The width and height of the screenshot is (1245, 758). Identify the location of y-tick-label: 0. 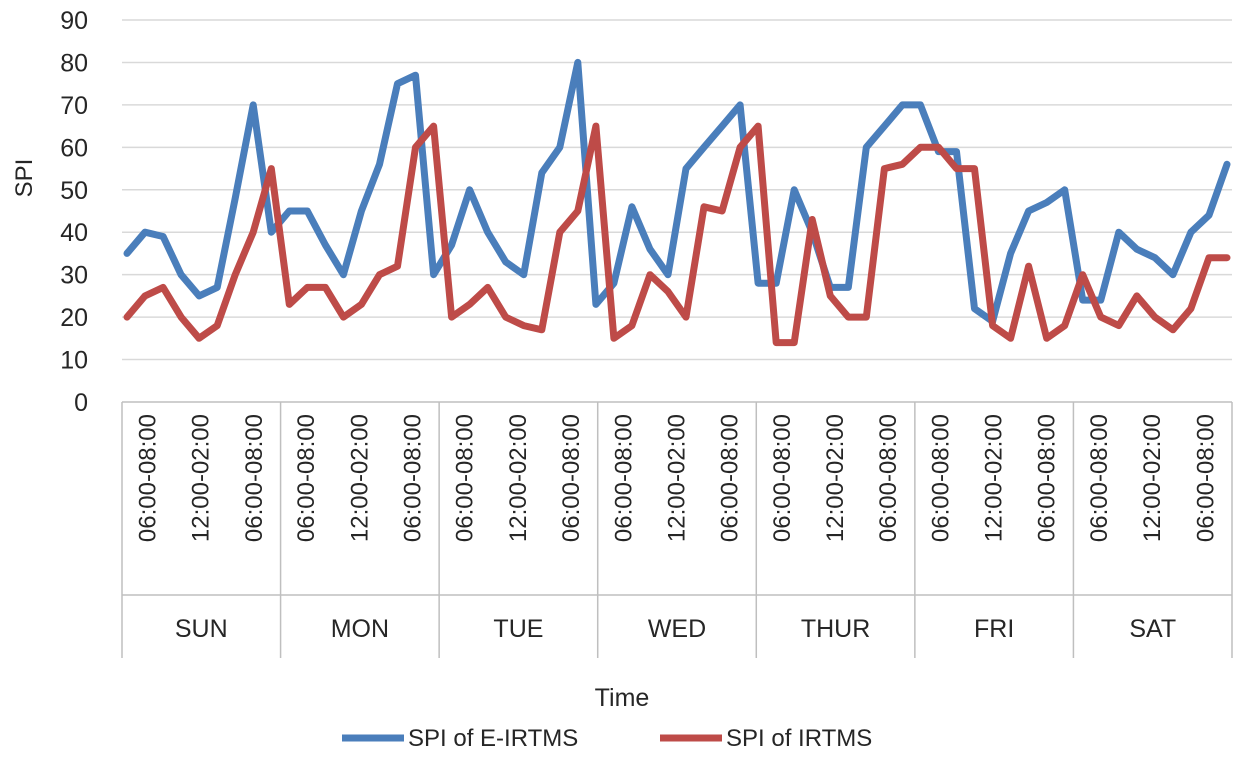
(81, 403).